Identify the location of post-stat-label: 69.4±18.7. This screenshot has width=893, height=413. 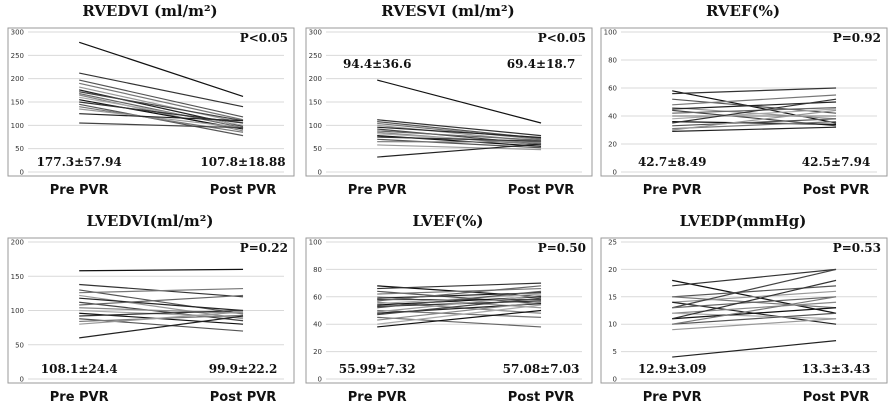
(541, 64).